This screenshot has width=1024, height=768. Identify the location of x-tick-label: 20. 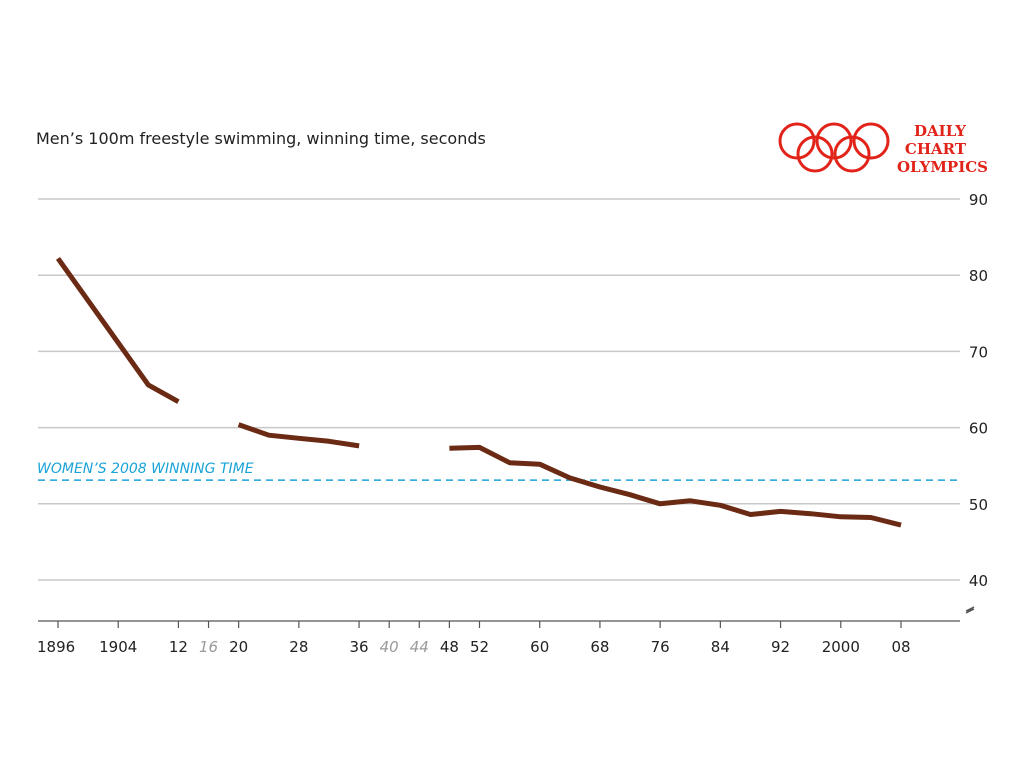
(238, 647).